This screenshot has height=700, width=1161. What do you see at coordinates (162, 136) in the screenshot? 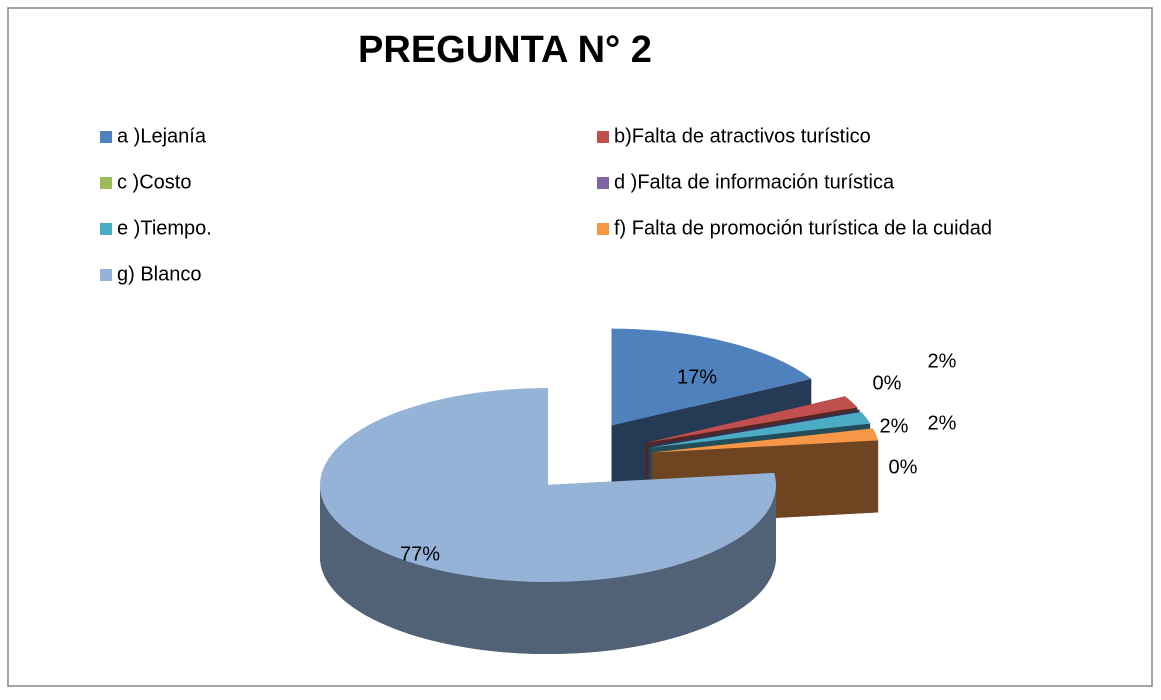
I see `legend-label: a )Lejanía` at bounding box center [162, 136].